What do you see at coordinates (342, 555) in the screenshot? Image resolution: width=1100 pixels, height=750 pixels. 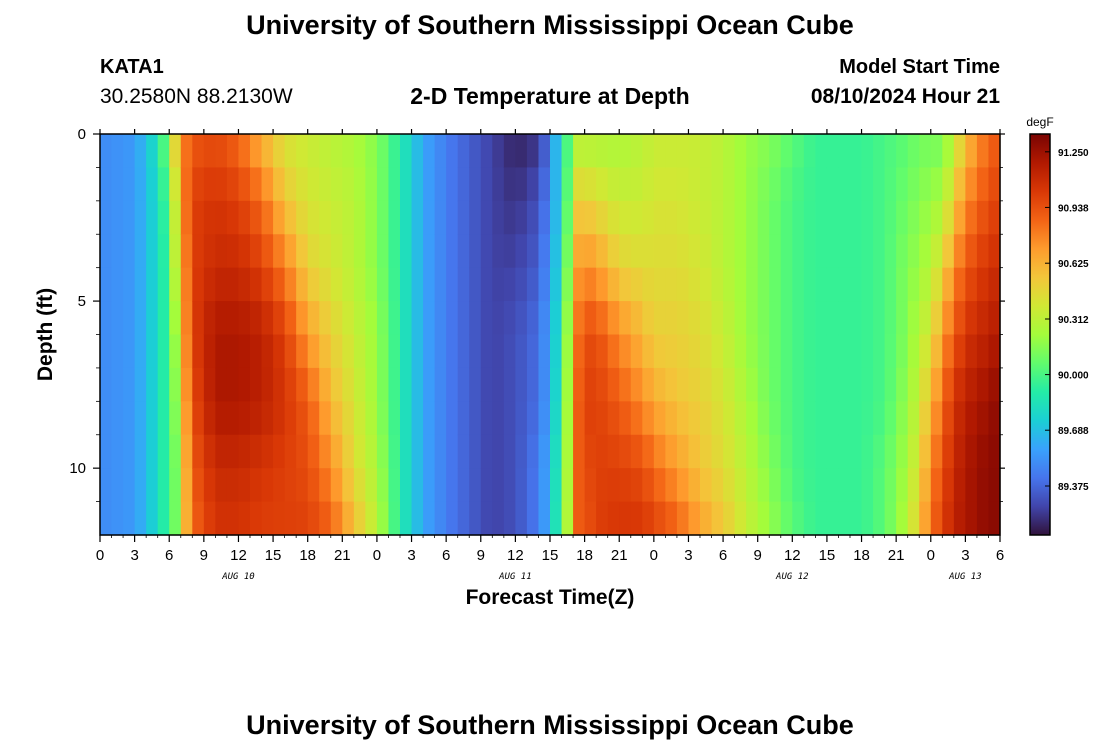 I see `x-tick-label: 21` at bounding box center [342, 555].